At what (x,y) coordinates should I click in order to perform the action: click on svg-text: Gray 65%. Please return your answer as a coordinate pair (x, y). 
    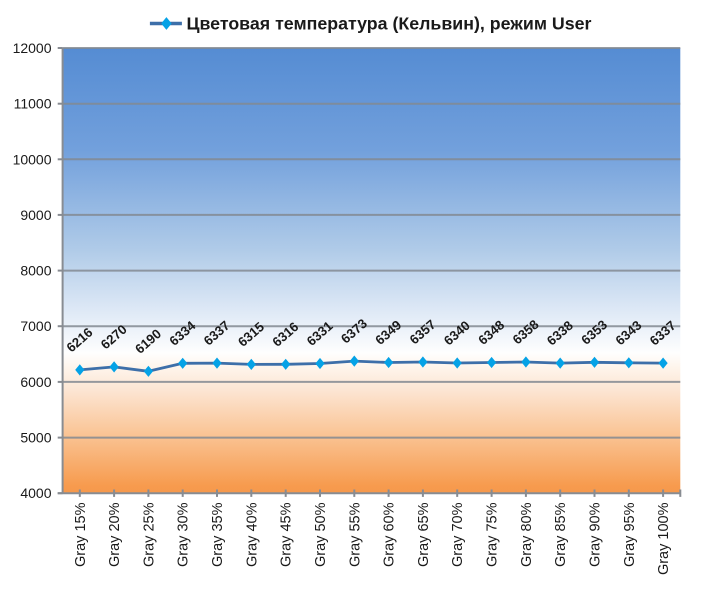
    Looking at the image, I should click on (424, 534).